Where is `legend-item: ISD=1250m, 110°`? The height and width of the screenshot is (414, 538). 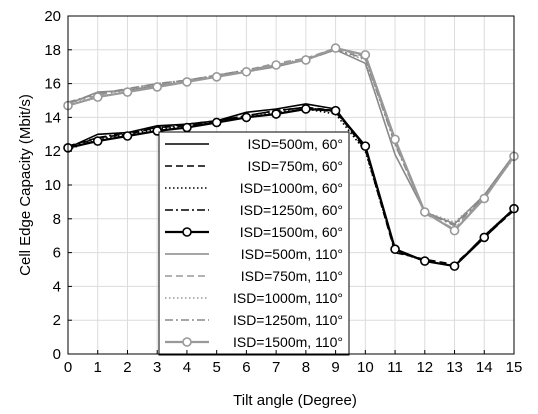 legend-item: ISD=1250m, 110° is located at coordinates (254, 320).